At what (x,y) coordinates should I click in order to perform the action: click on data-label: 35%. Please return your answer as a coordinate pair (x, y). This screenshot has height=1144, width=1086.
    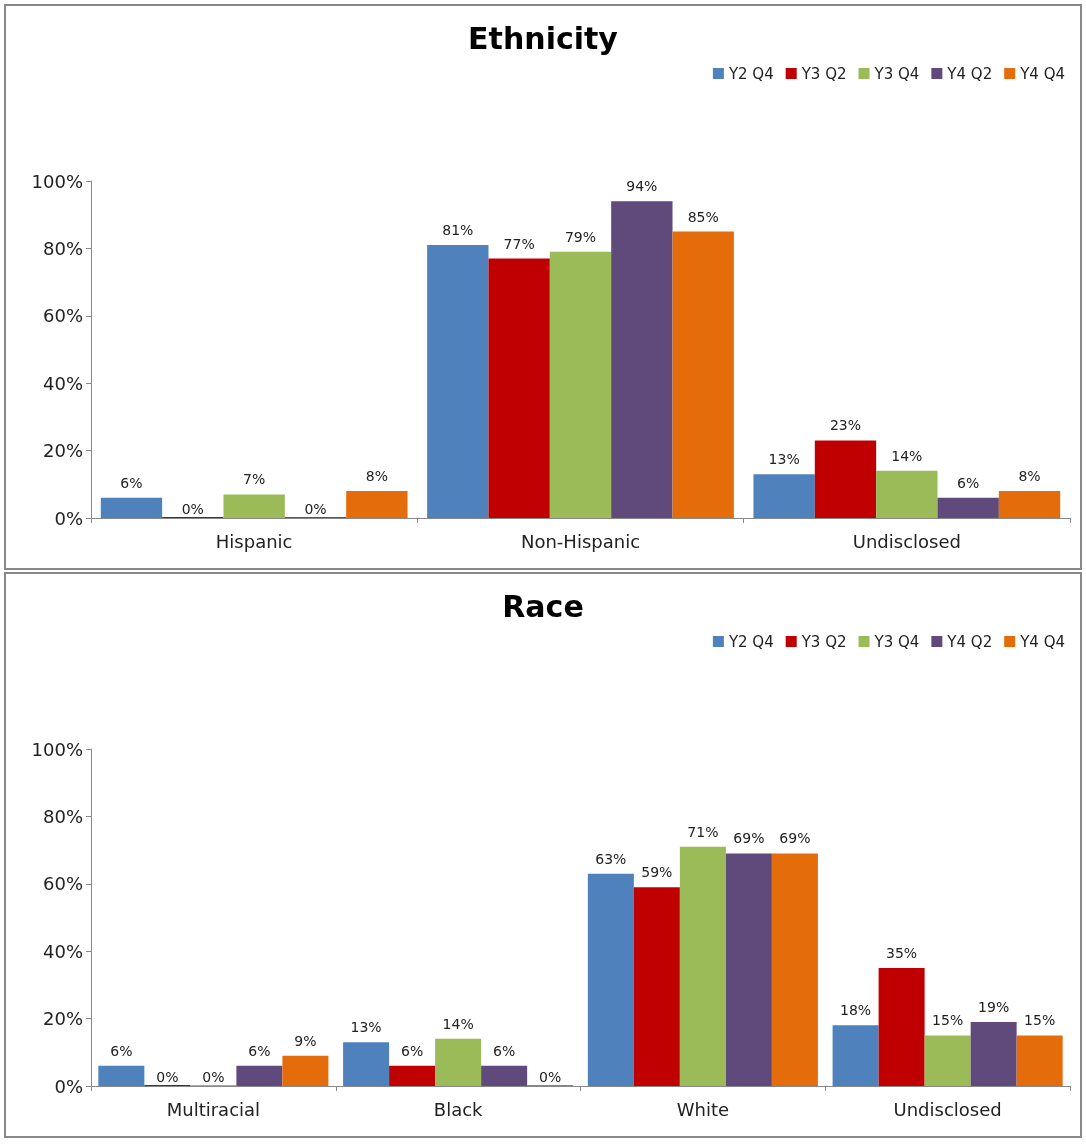
    Looking at the image, I should click on (902, 953).